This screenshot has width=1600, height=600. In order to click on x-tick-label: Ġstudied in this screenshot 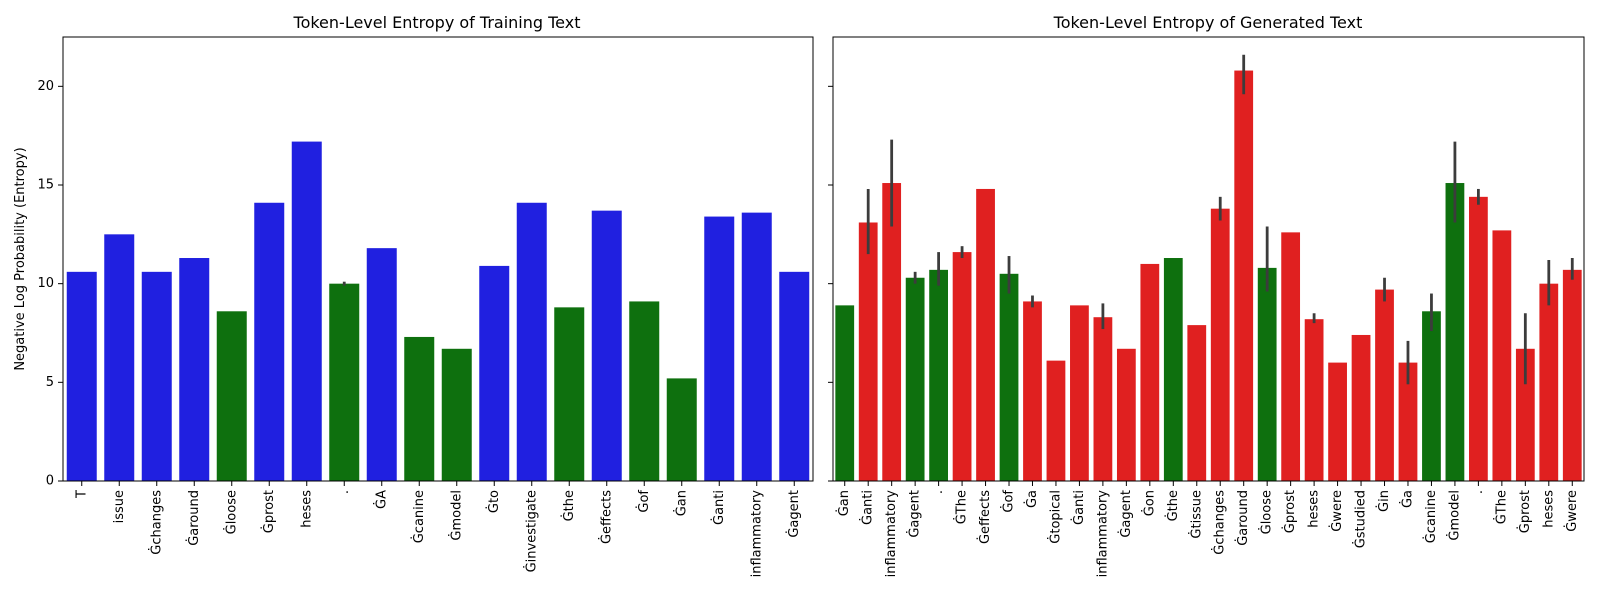, I will do `click(1360, 519)`.